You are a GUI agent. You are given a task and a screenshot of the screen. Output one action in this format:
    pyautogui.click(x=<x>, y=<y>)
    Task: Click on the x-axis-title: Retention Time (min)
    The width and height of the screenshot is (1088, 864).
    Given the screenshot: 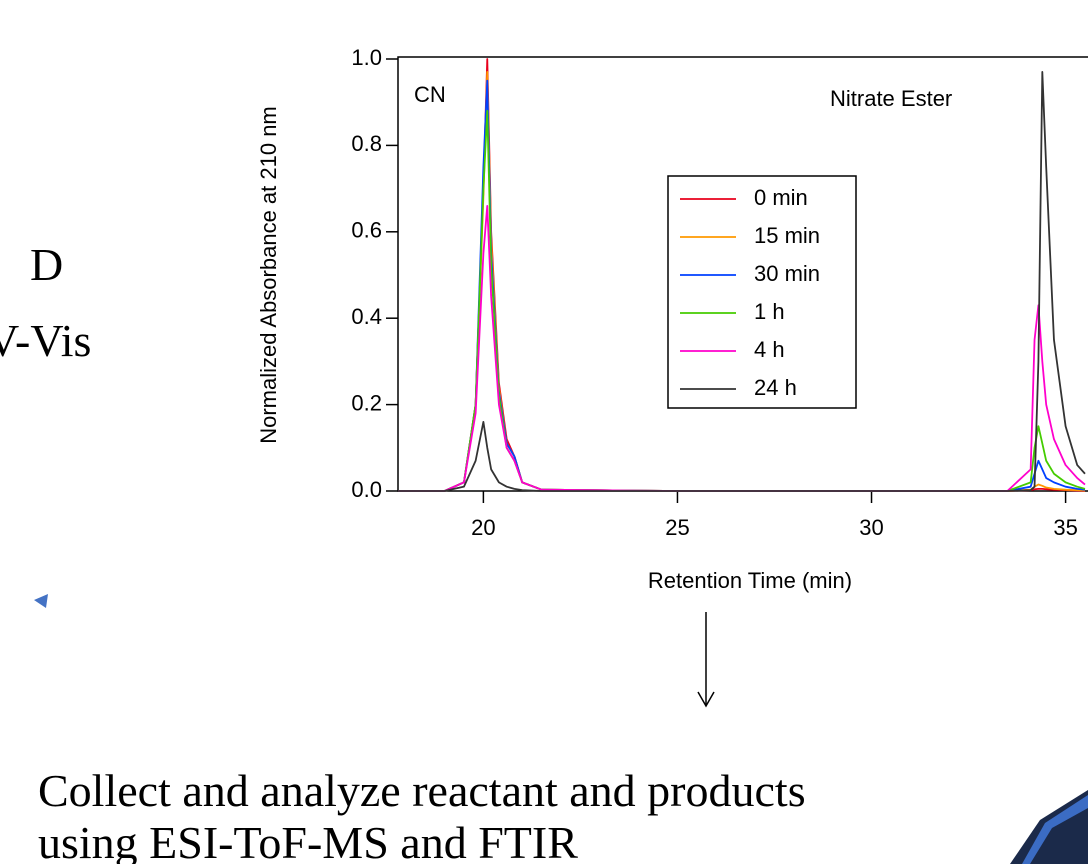 What is the action you would take?
    pyautogui.click(x=750, y=580)
    